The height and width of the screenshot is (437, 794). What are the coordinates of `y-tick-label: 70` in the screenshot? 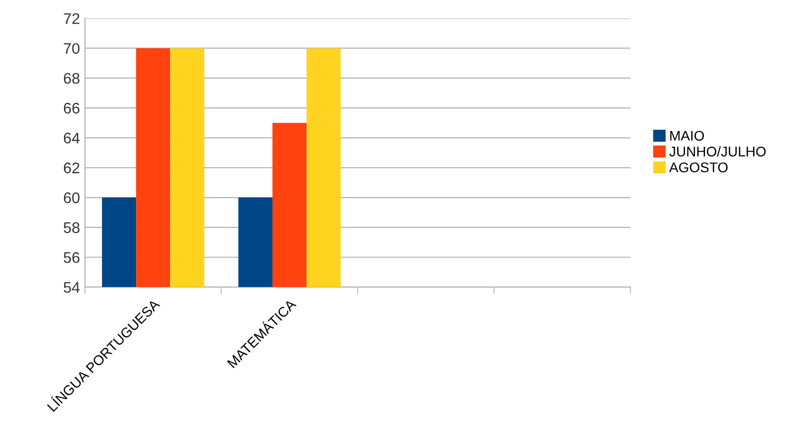 It's located at (72, 48).